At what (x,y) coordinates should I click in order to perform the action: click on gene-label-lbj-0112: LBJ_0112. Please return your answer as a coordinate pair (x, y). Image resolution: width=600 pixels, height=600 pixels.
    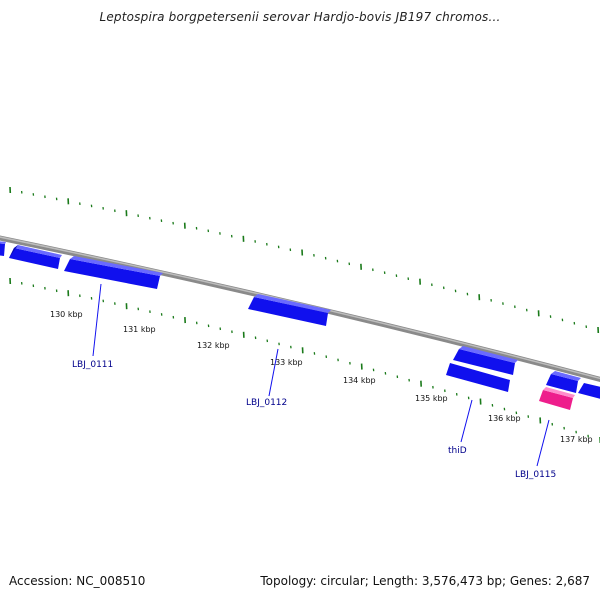
    Looking at the image, I should click on (266, 403).